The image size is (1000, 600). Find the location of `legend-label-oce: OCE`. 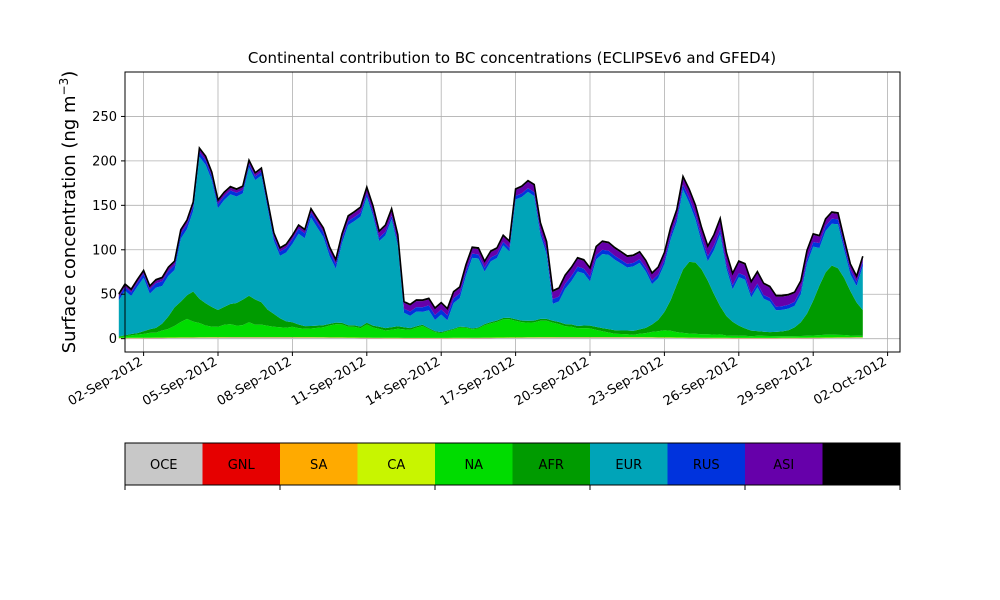

legend-label-oce: OCE is located at coordinates (164, 465).